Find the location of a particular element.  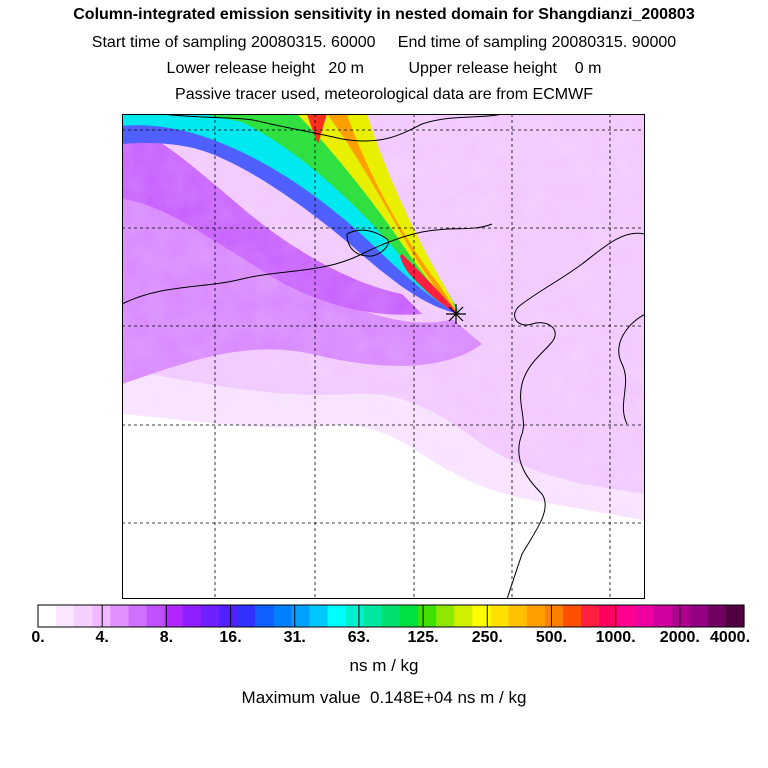

colorbar is located at coordinates (391, 616).